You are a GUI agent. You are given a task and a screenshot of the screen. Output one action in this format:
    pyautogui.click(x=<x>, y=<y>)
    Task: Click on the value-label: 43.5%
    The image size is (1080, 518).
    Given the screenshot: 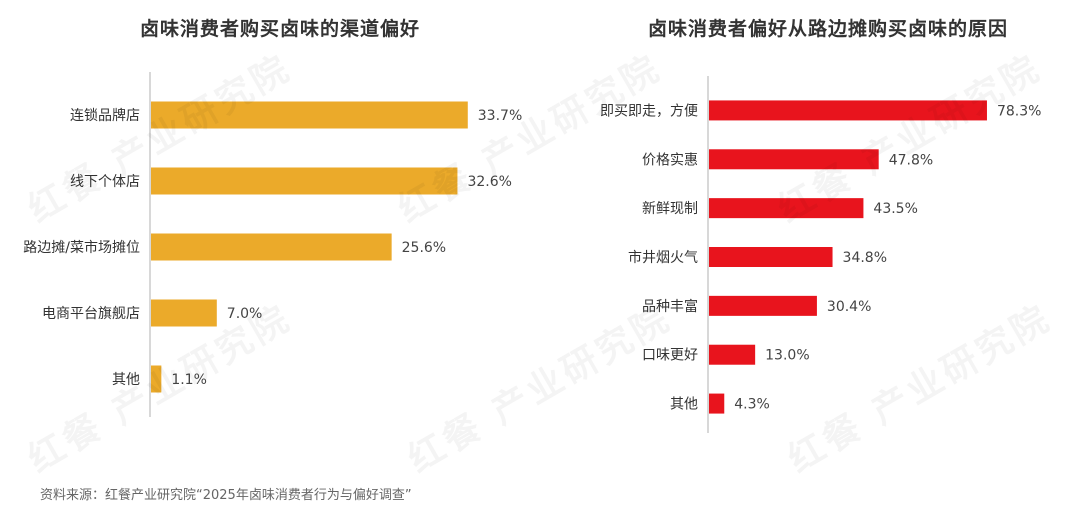 What is the action you would take?
    pyautogui.click(x=895, y=209)
    